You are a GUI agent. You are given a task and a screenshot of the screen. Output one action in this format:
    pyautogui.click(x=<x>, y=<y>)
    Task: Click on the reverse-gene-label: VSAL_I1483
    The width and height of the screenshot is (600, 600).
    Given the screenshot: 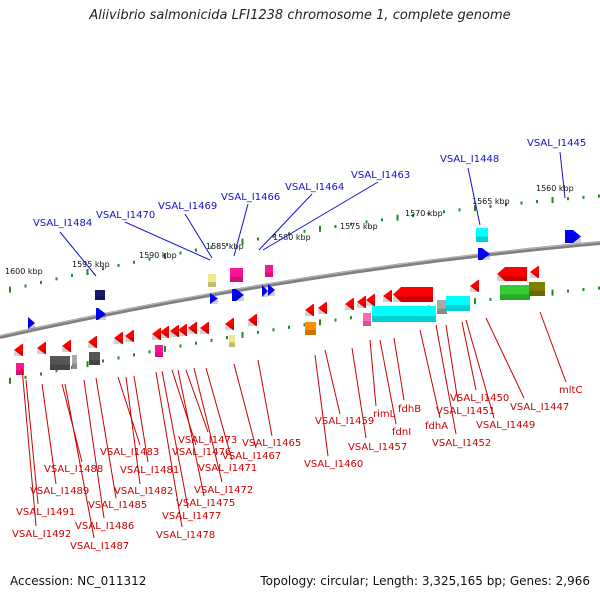 What is the action you would take?
    pyautogui.click(x=129, y=452)
    